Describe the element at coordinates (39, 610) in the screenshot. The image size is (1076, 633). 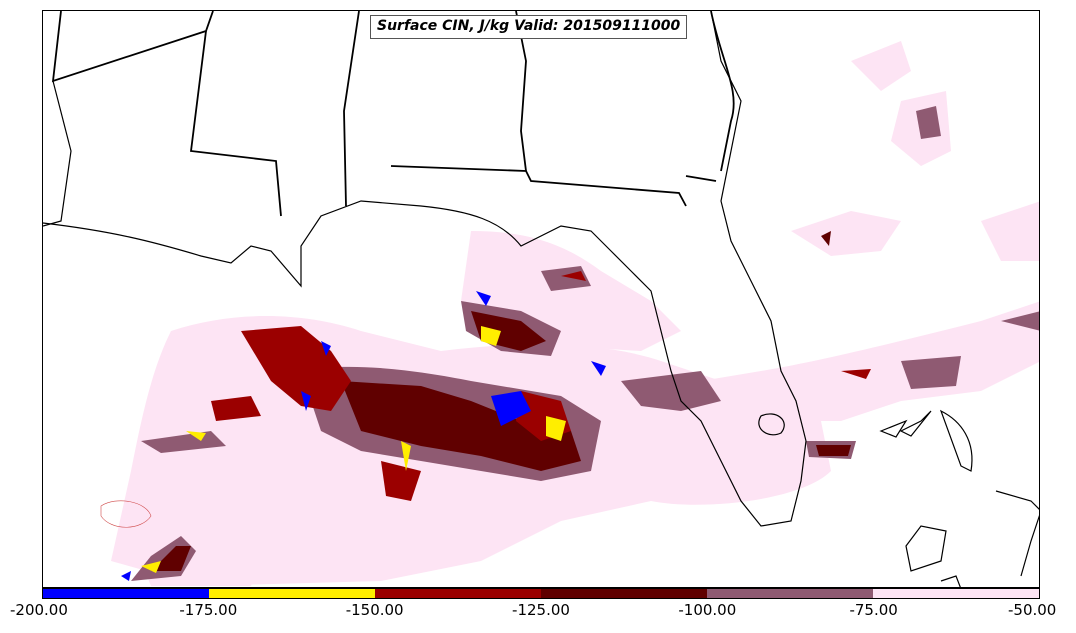
I see `colorbar-tick-label: -200.00` at that location.